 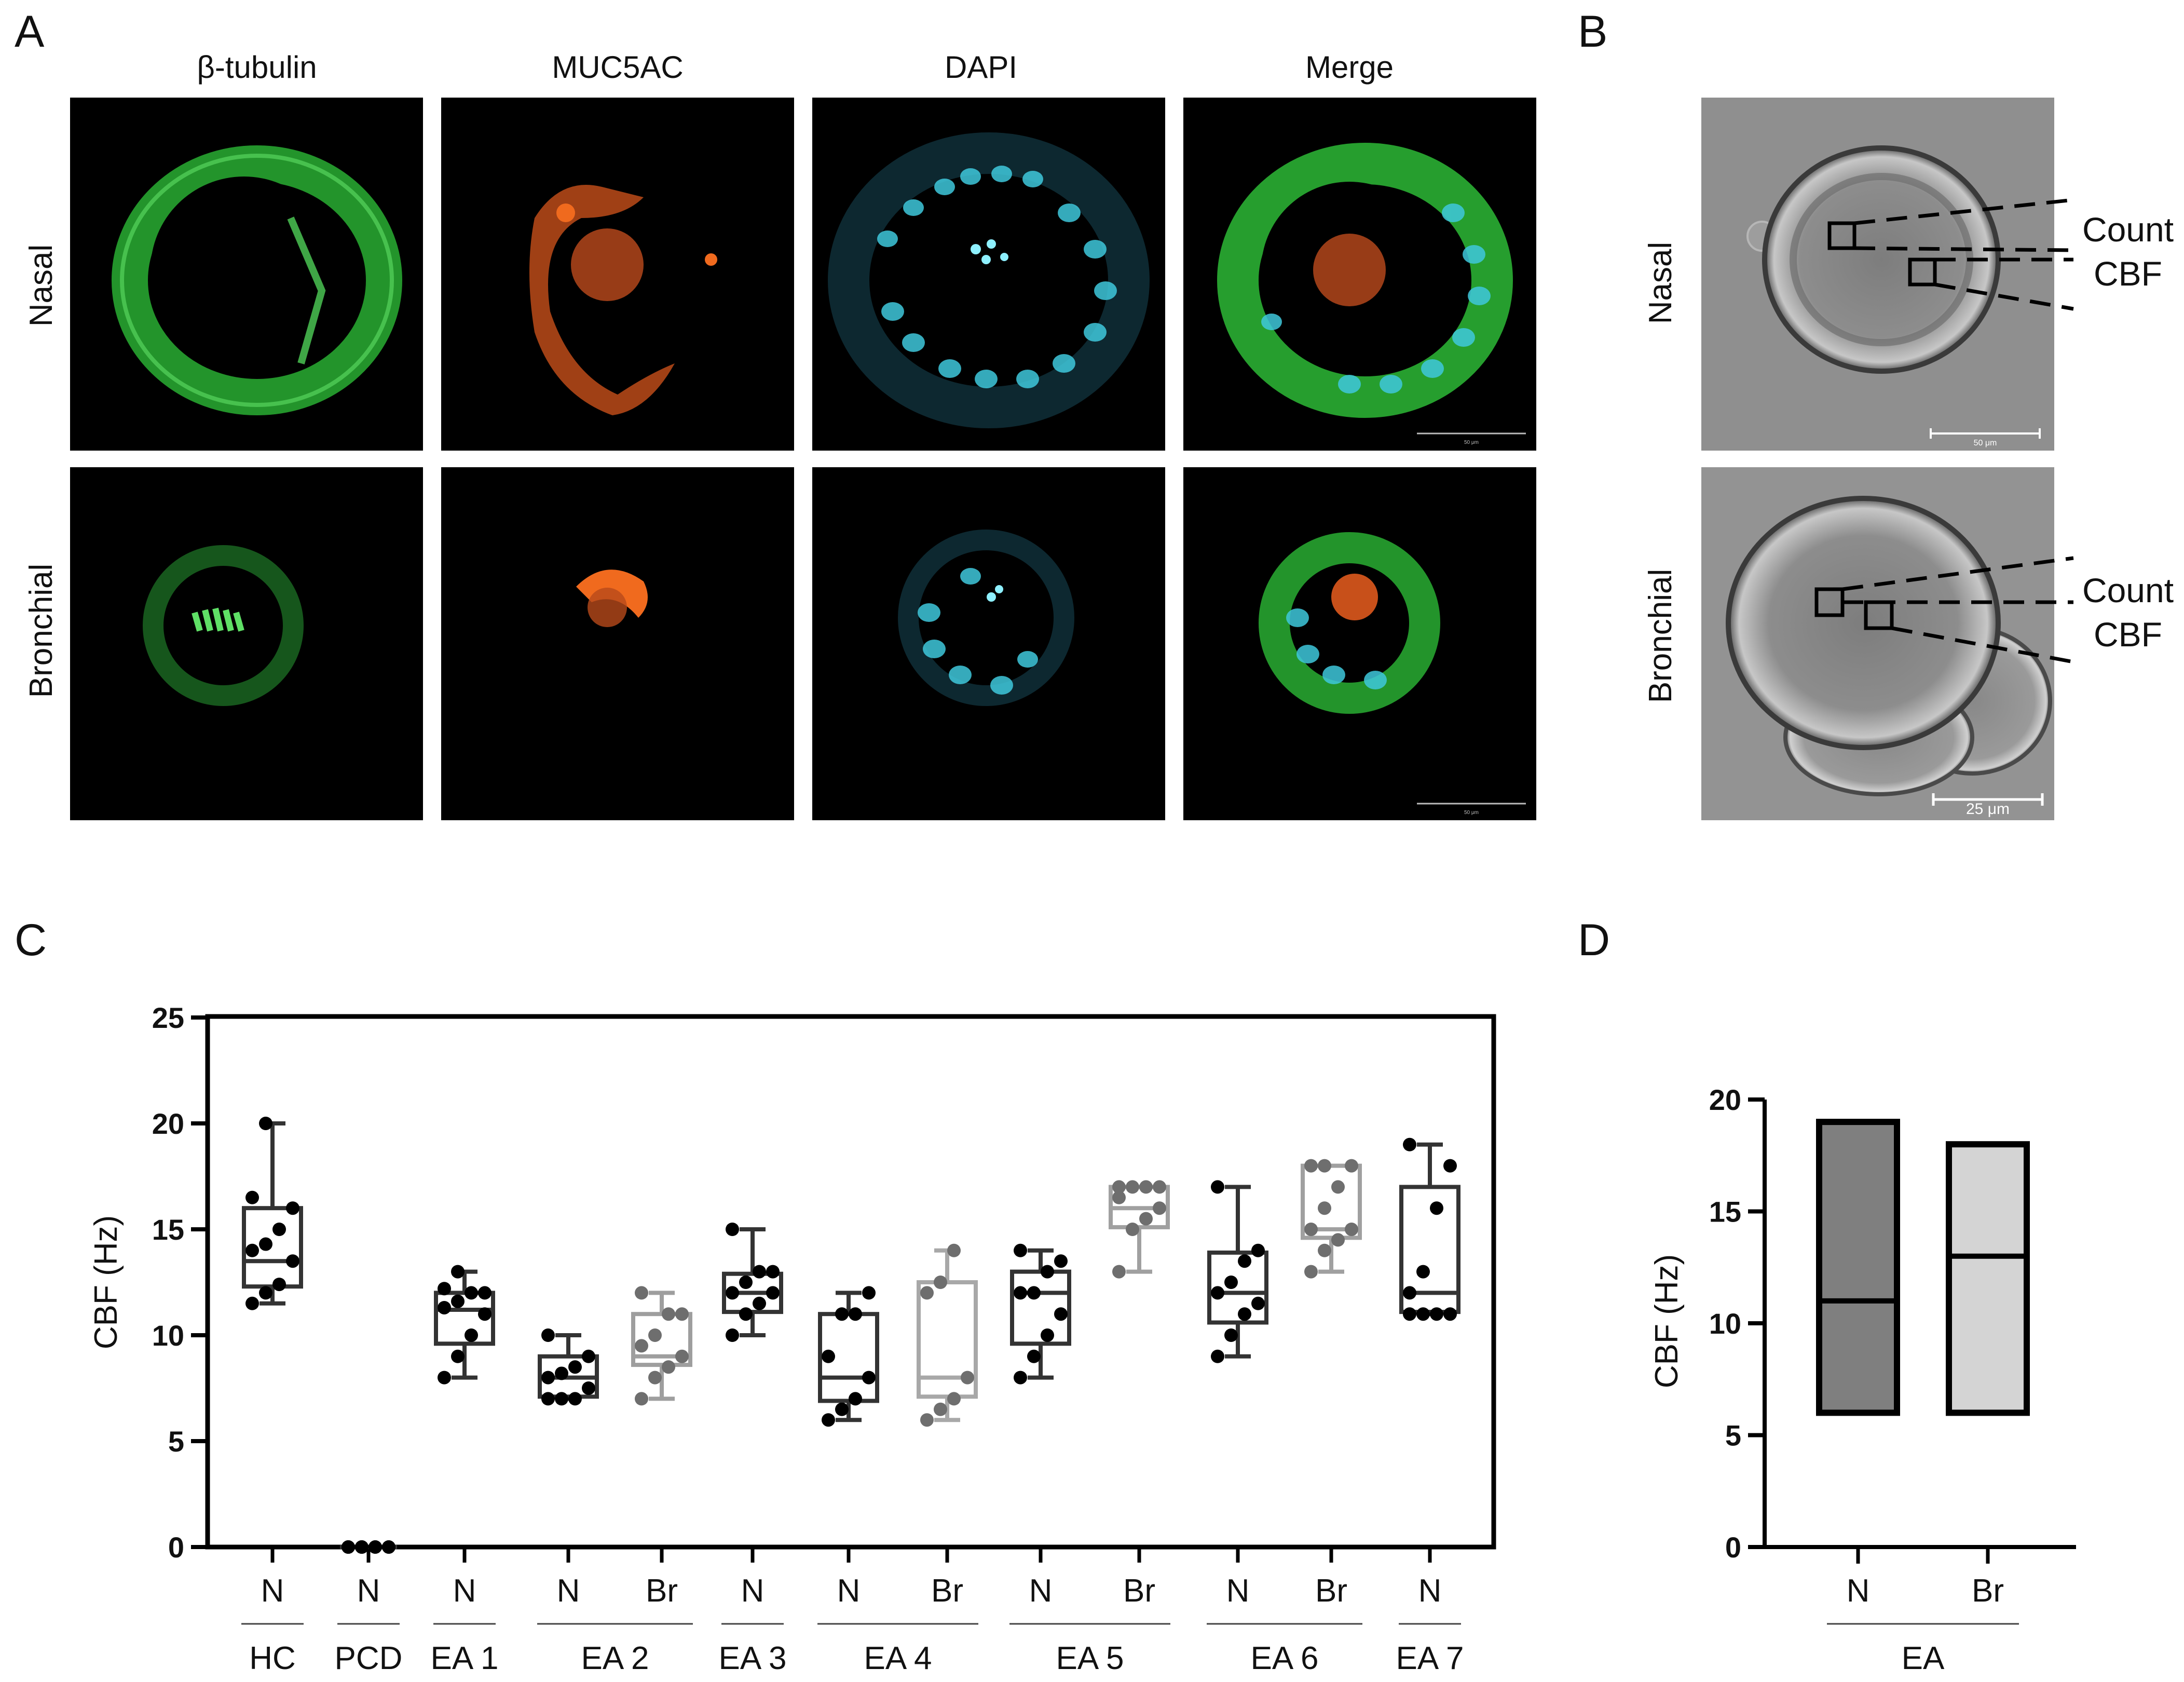 What do you see at coordinates (176, 1441) in the screenshot?
I see `y-tick-label: 5` at bounding box center [176, 1441].